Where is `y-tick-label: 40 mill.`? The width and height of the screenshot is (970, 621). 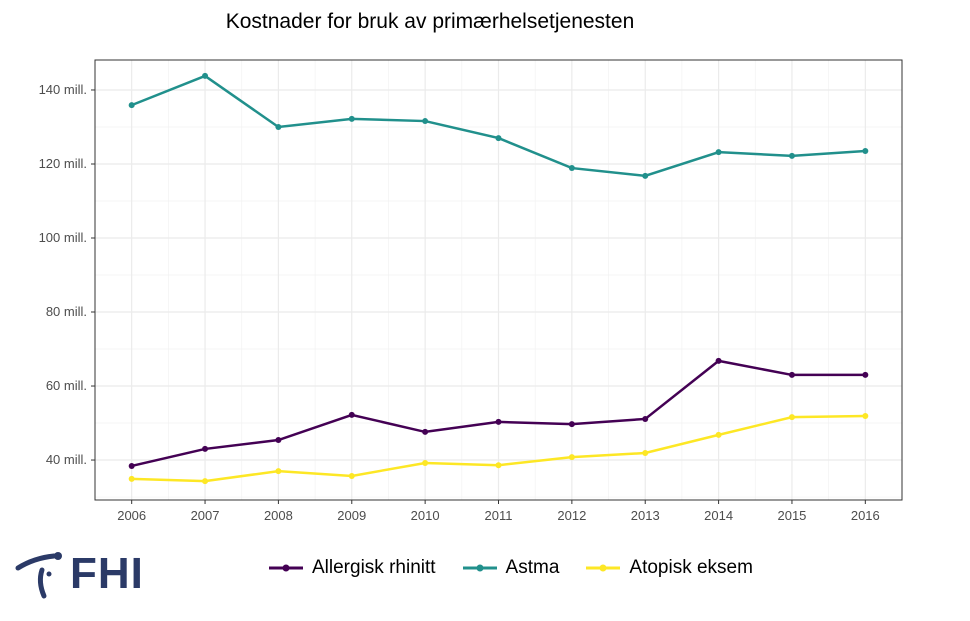 y-tick-label: 40 mill. is located at coordinates (66, 459).